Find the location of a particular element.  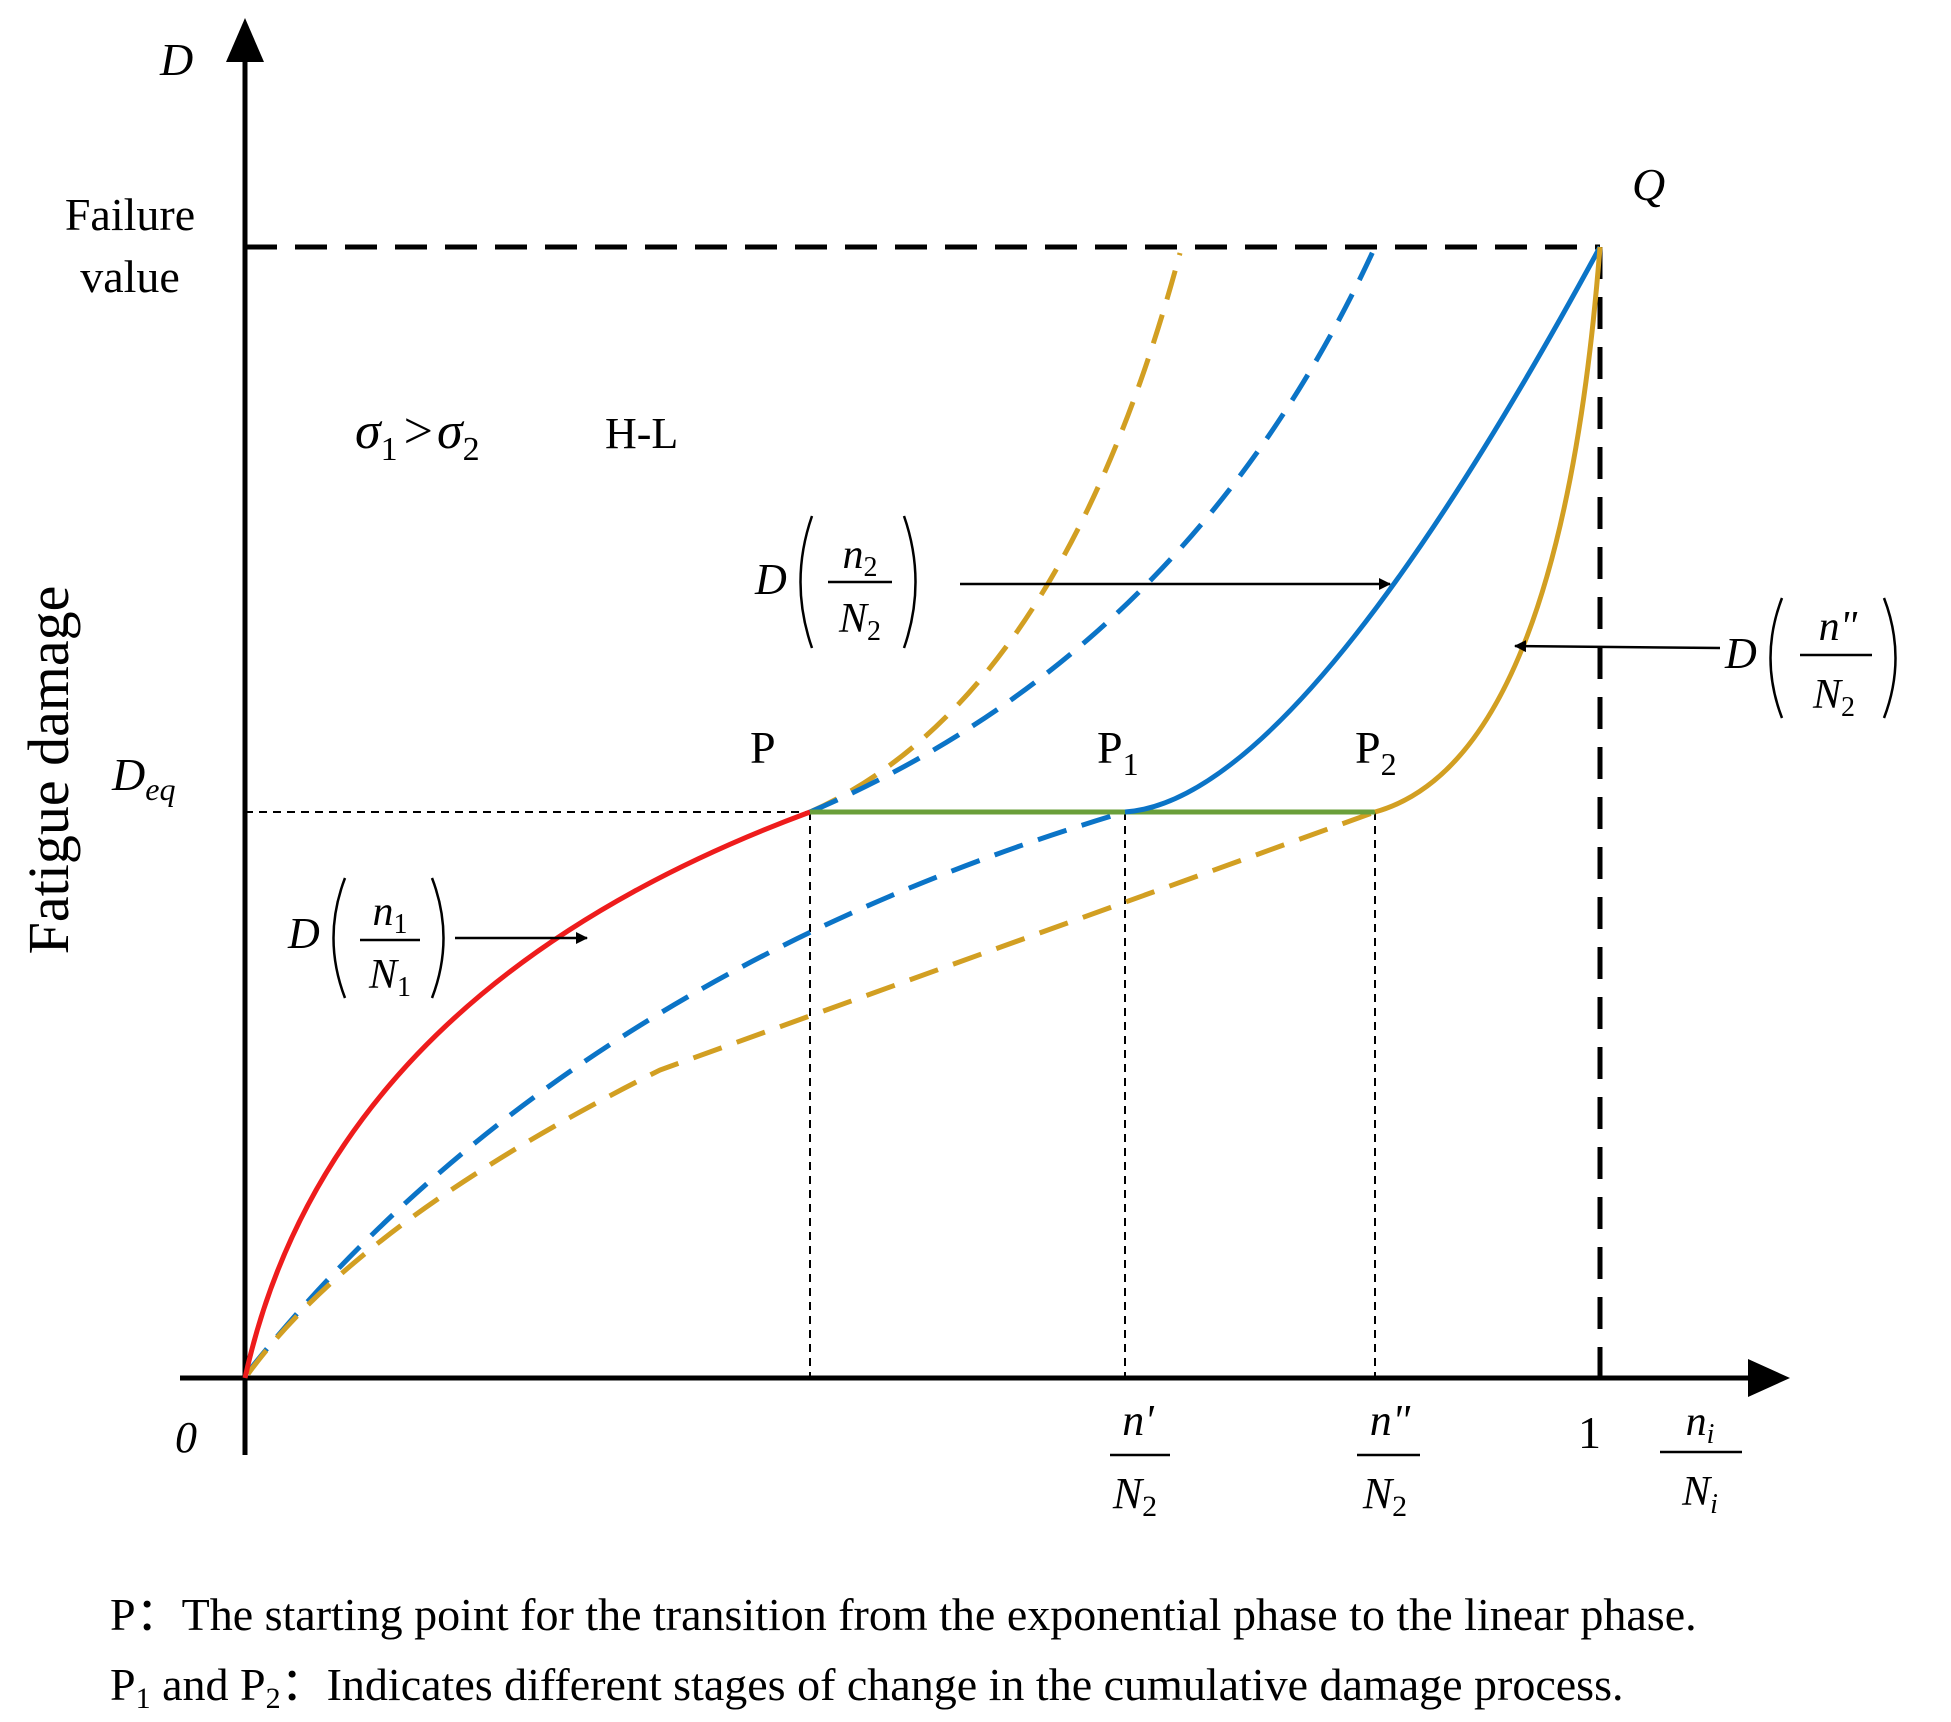

pointer-arrows is located at coordinates (1088, 761).